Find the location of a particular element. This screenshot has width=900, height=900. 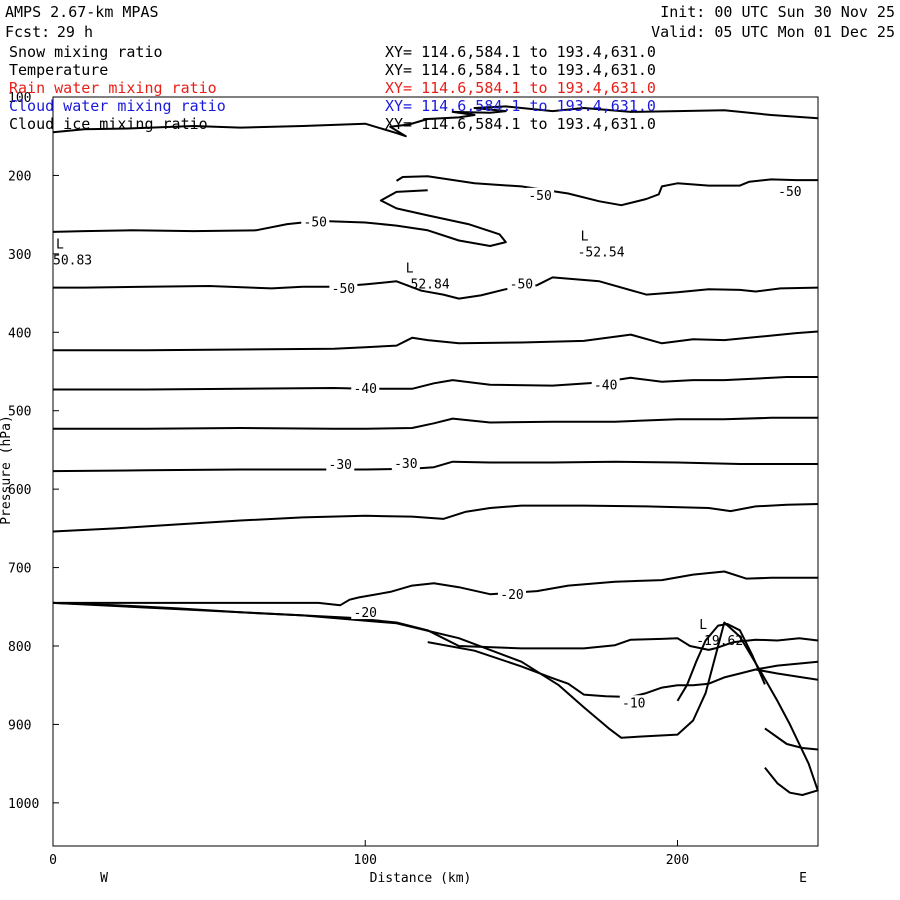

field-name: Cloud water mixing ratio is located at coordinates (117, 106).